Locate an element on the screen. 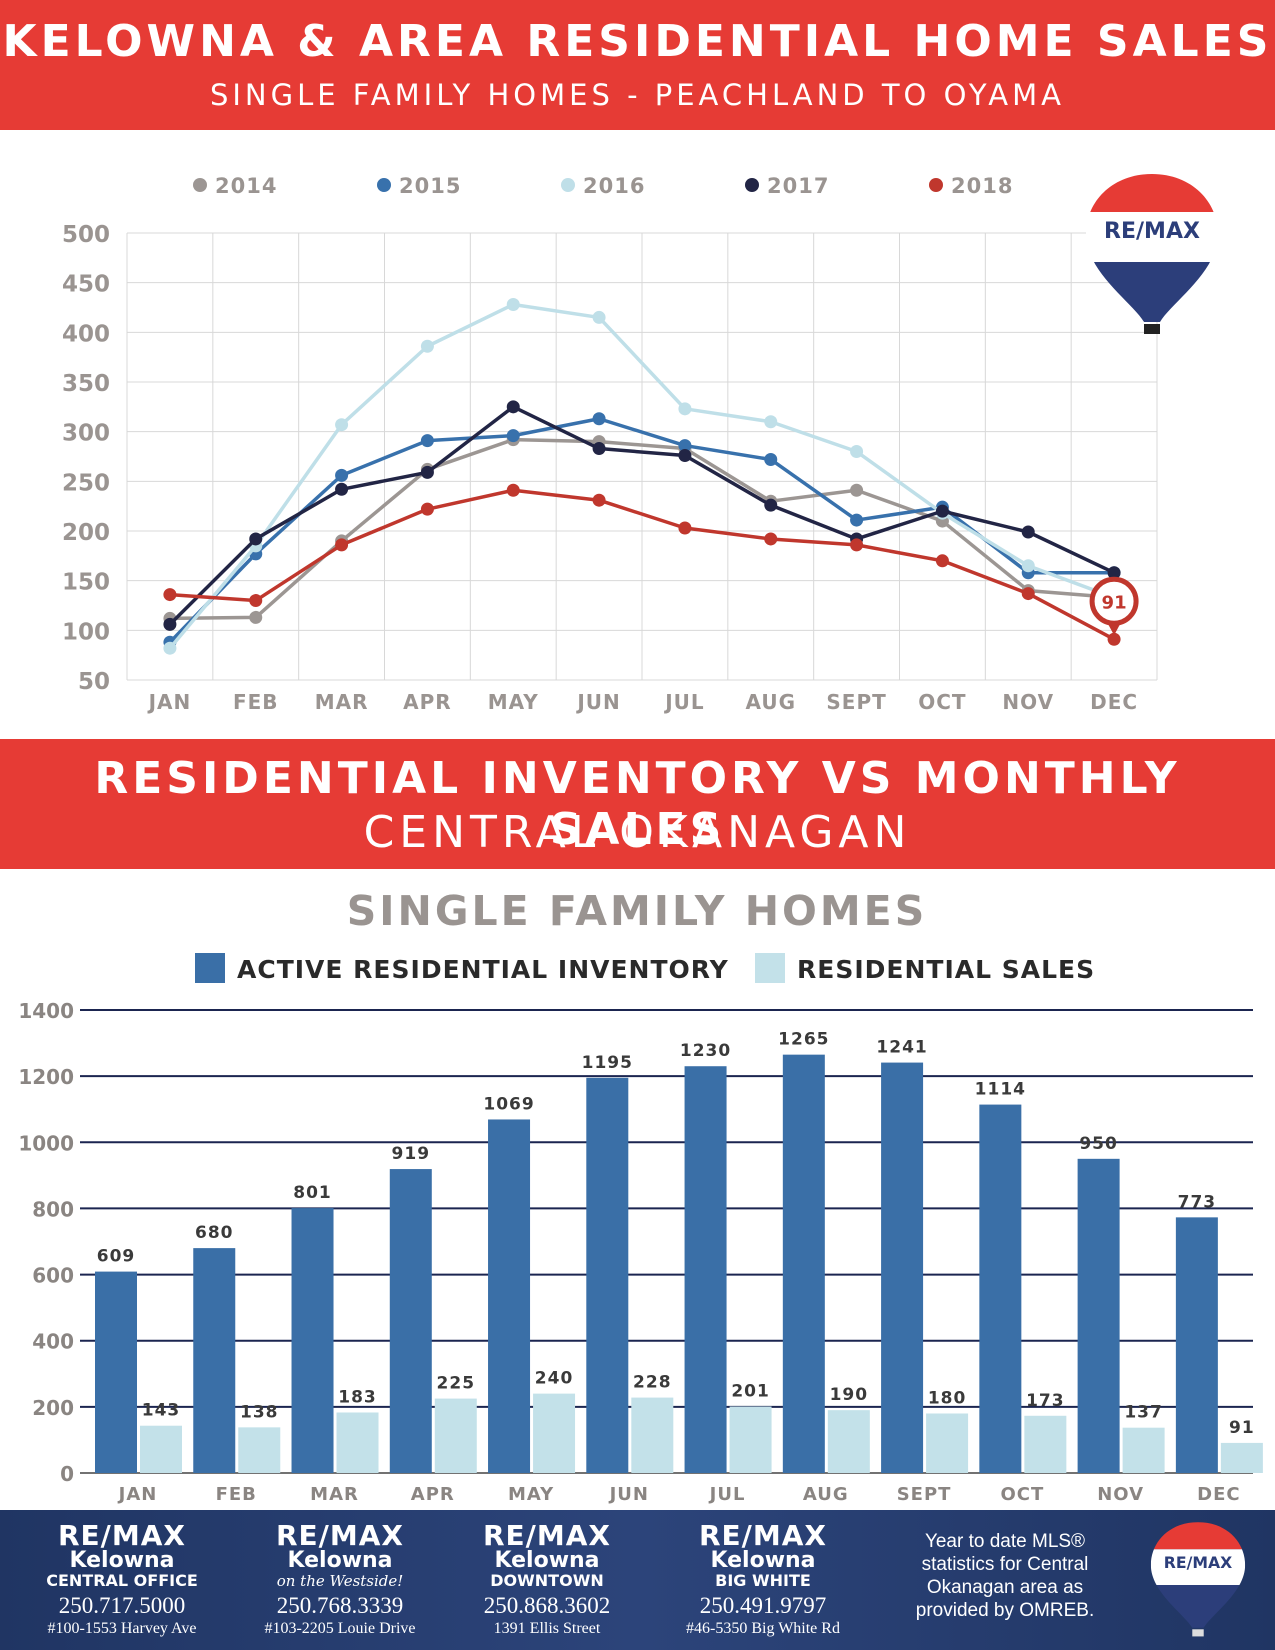 The height and width of the screenshot is (1650, 1275). legend-marker-2018 is located at coordinates (936, 185).